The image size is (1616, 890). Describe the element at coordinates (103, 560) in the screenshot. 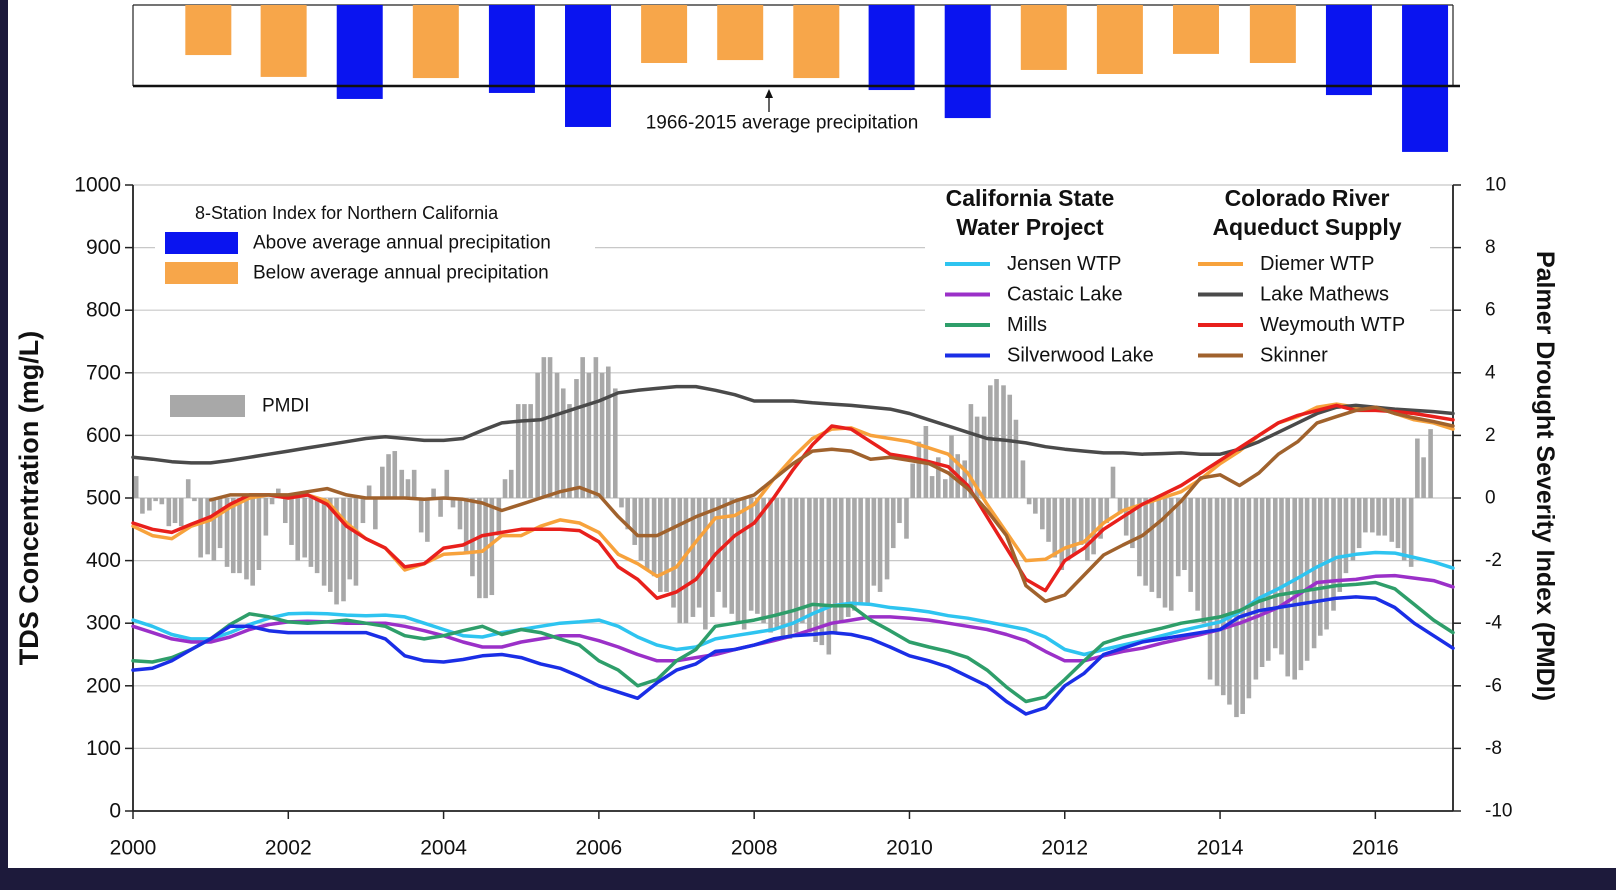

I see `y-tick-label: 400` at that location.